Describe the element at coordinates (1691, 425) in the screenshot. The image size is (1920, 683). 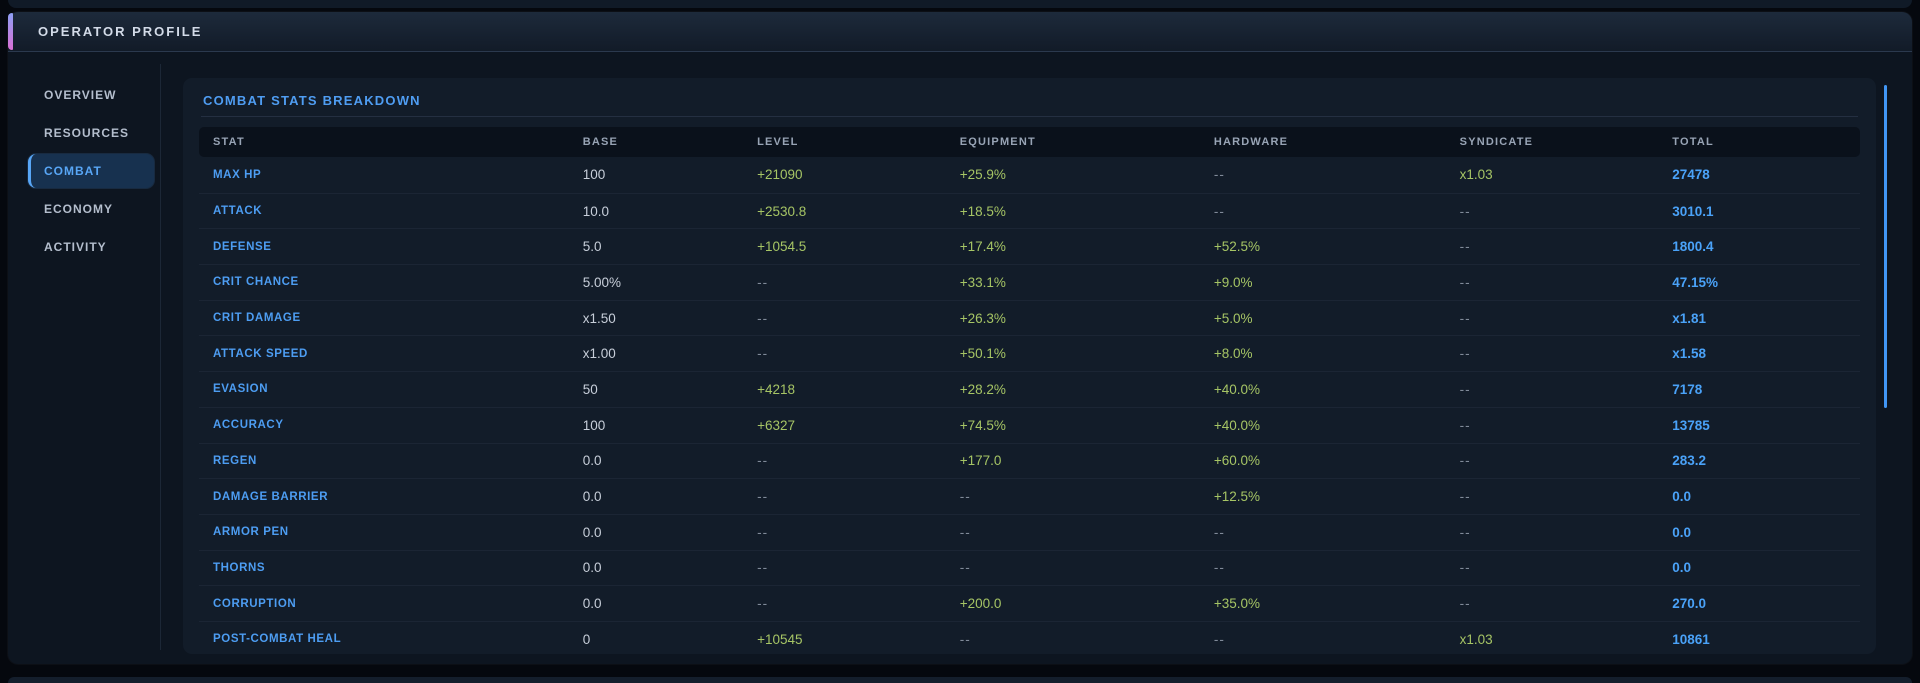
I see `cell-total: 13785` at that location.